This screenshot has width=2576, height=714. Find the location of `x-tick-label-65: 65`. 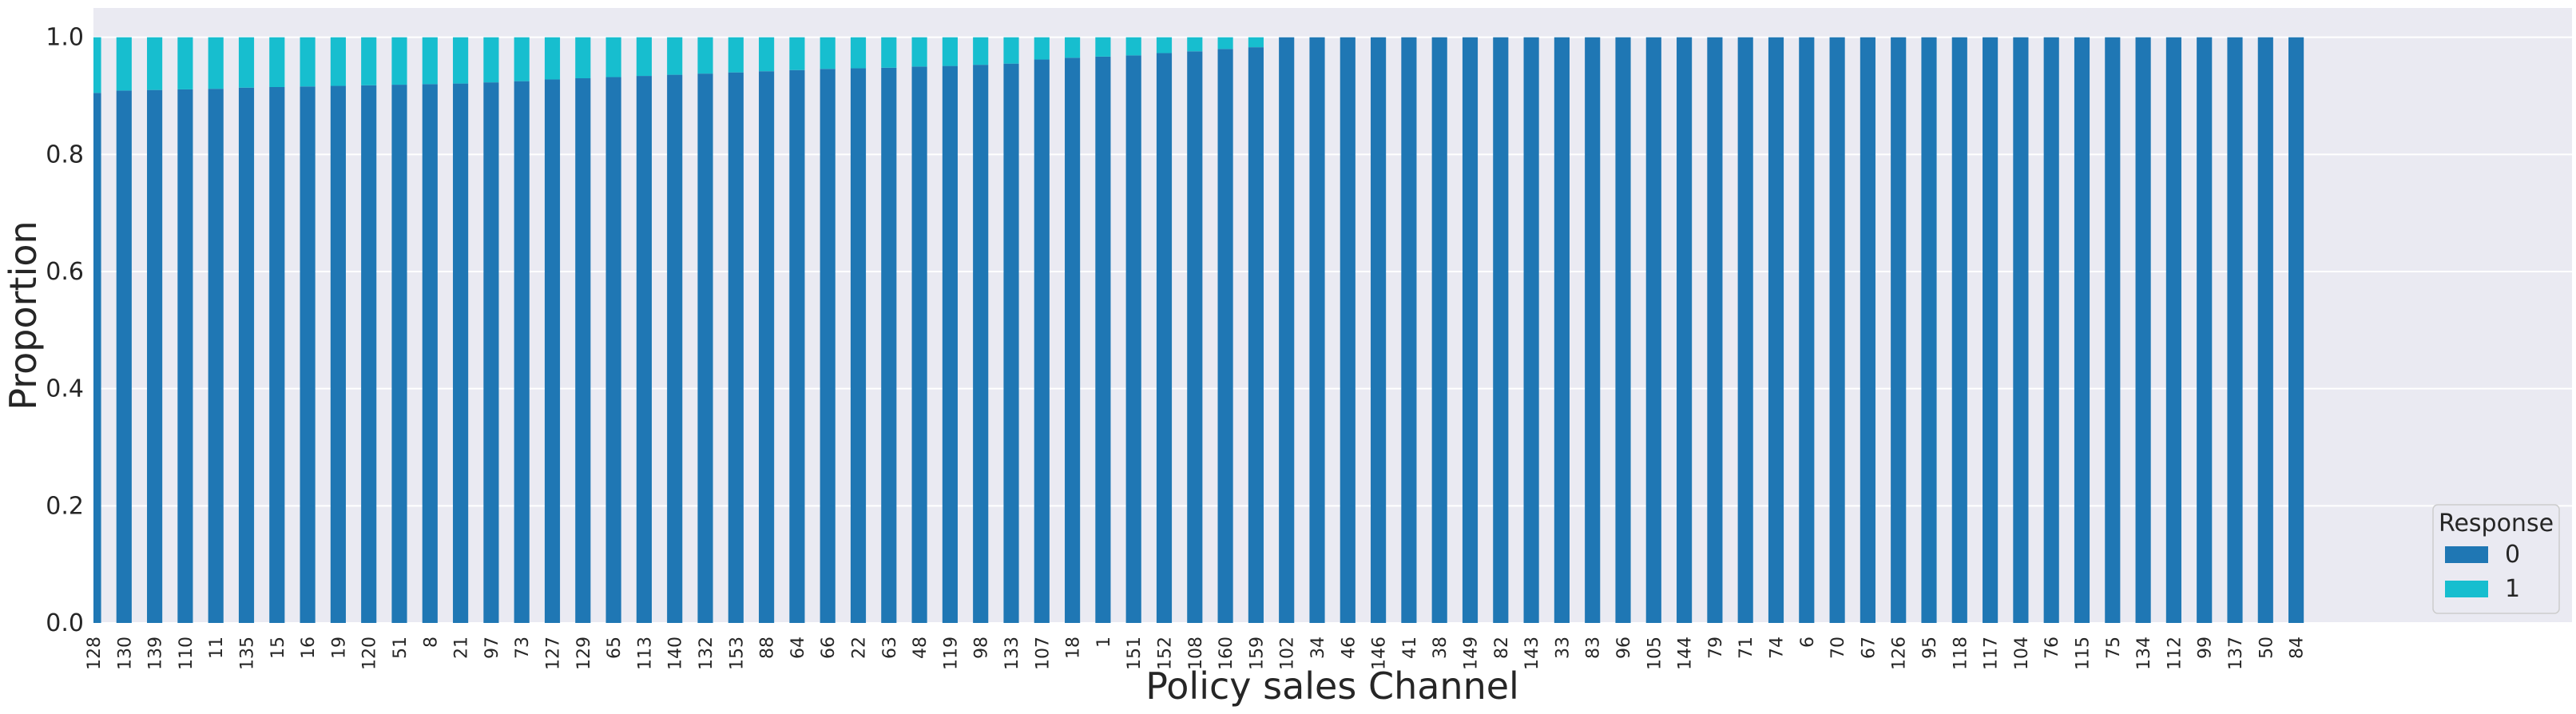

x-tick-label-65: 65 is located at coordinates (615, 648).